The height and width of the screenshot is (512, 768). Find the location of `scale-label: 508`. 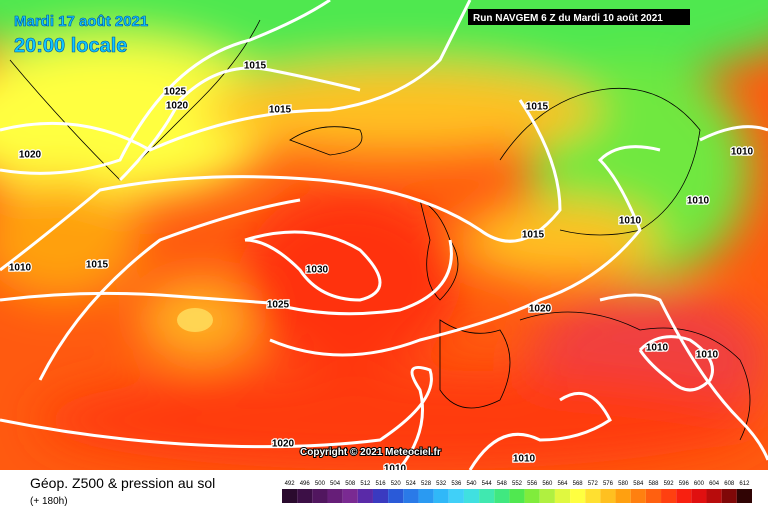

scale-label: 508 is located at coordinates (350, 484).